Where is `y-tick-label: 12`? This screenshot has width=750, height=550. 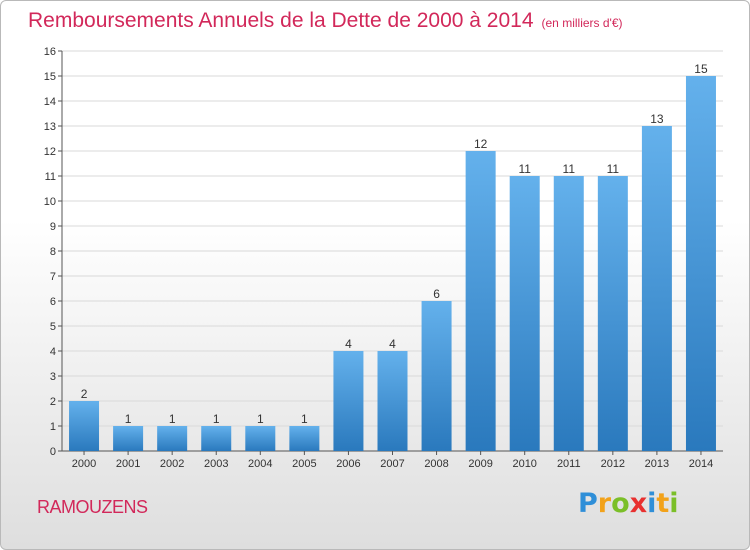 y-tick-label: 12 is located at coordinates (50, 152).